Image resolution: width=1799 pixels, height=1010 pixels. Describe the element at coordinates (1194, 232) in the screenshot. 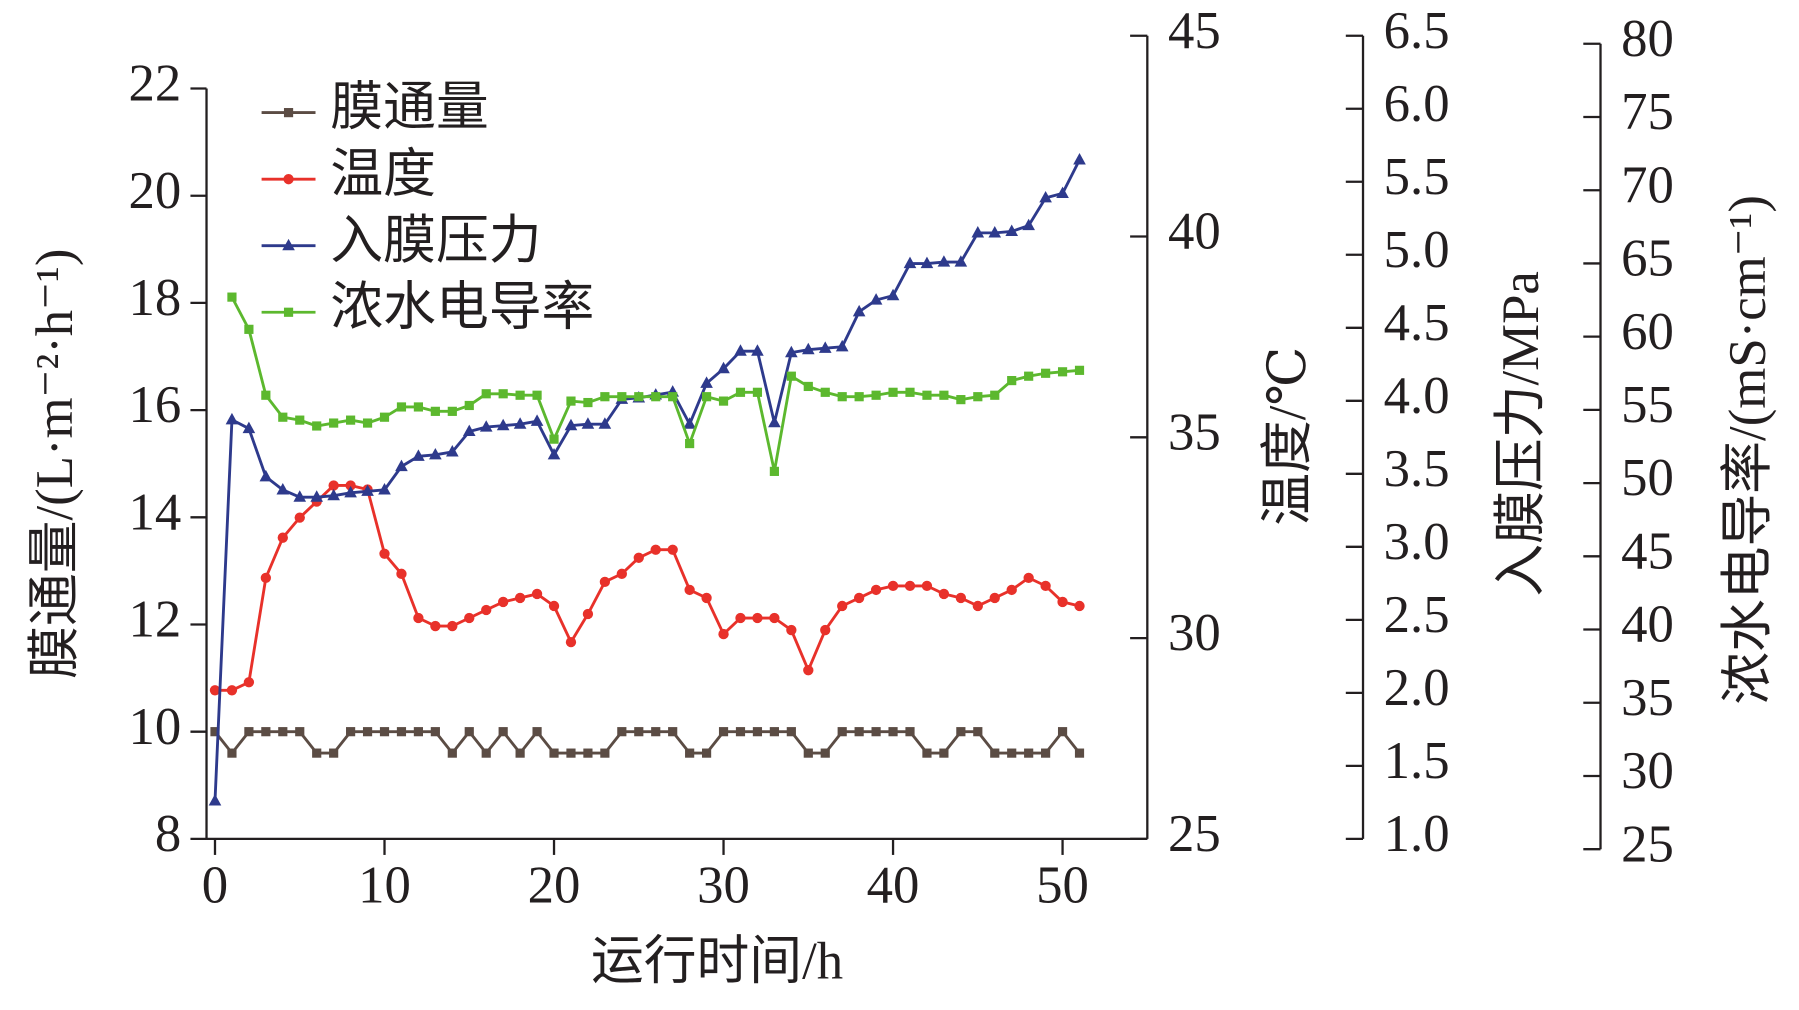

I see `y2-tick-label: 40` at that location.